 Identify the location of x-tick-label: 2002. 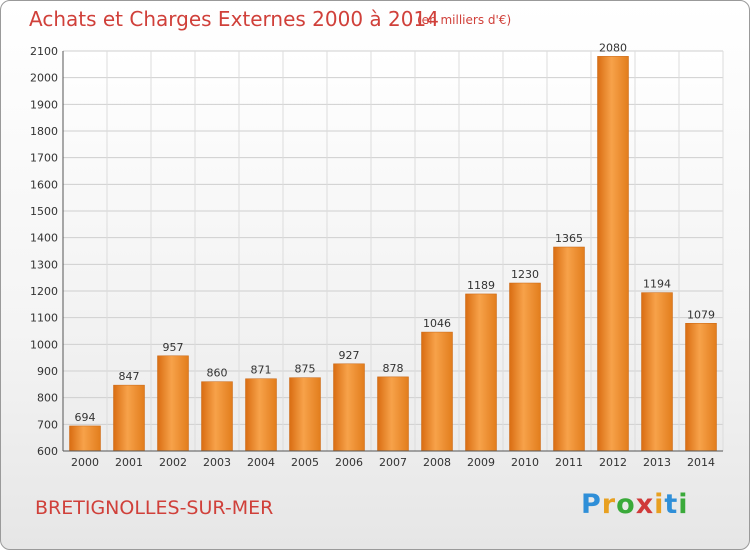
(173, 462).